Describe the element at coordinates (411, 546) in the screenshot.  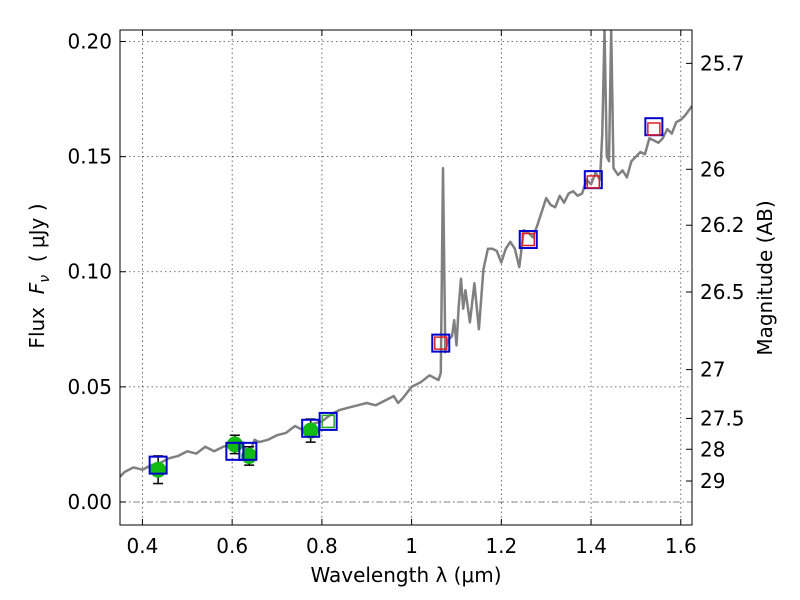
I see `x-tick-label: 1` at that location.